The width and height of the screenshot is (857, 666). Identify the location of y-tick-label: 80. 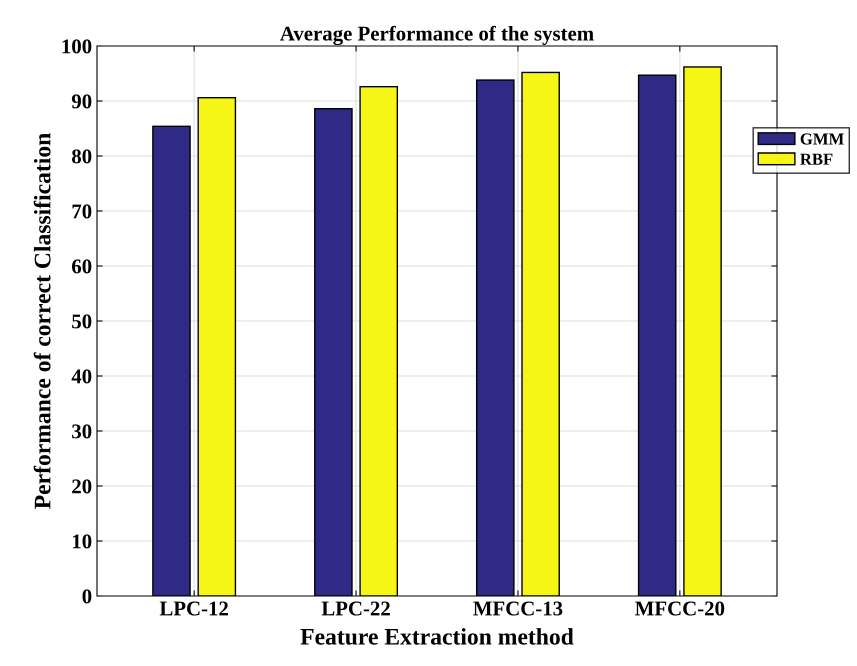
(82, 156).